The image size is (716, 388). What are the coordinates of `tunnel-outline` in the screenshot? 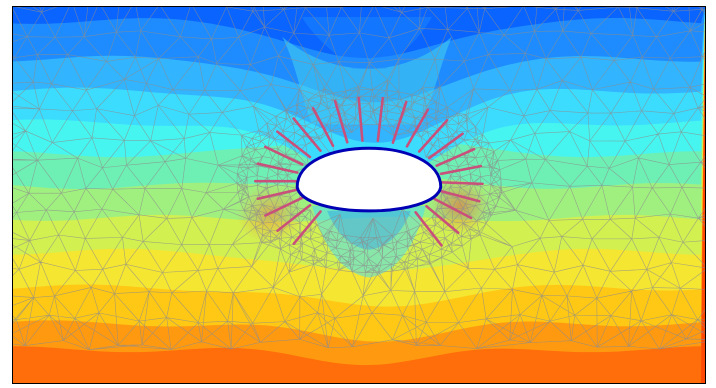 It's located at (369, 179).